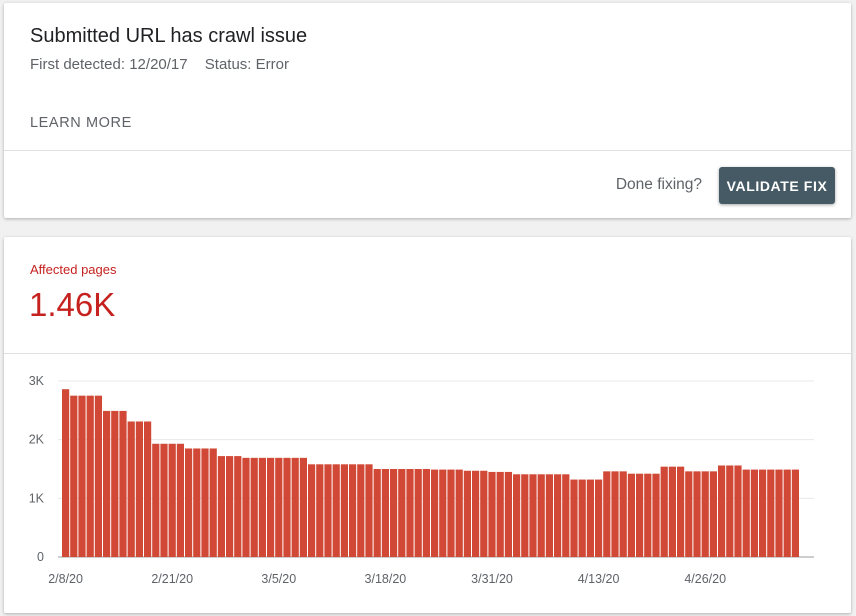 Image resolution: width=856 pixels, height=616 pixels. Describe the element at coordinates (172, 579) in the screenshot. I see `x-tick-label: 2/21/20` at that location.